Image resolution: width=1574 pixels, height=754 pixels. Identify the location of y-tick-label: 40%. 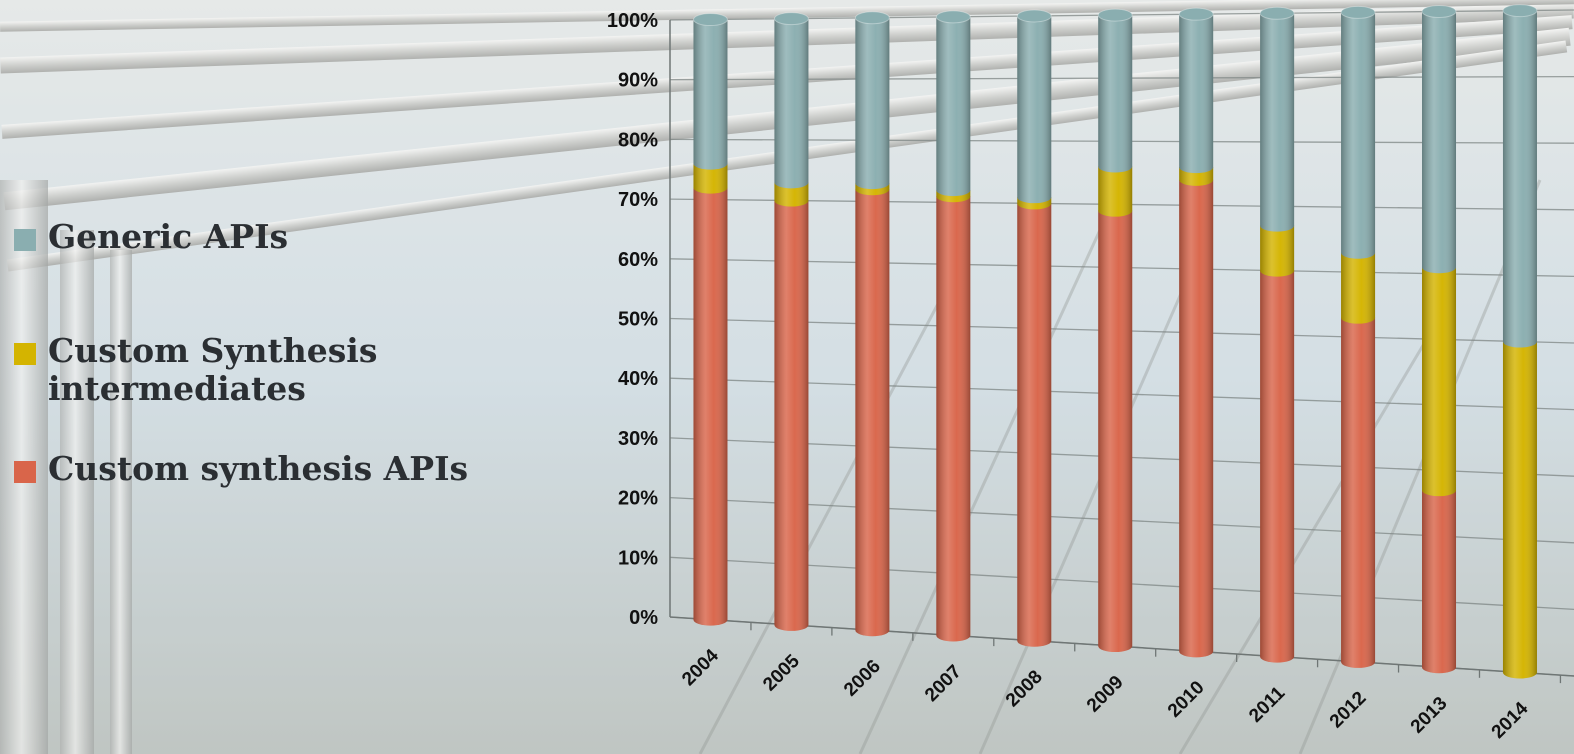
(638, 379).